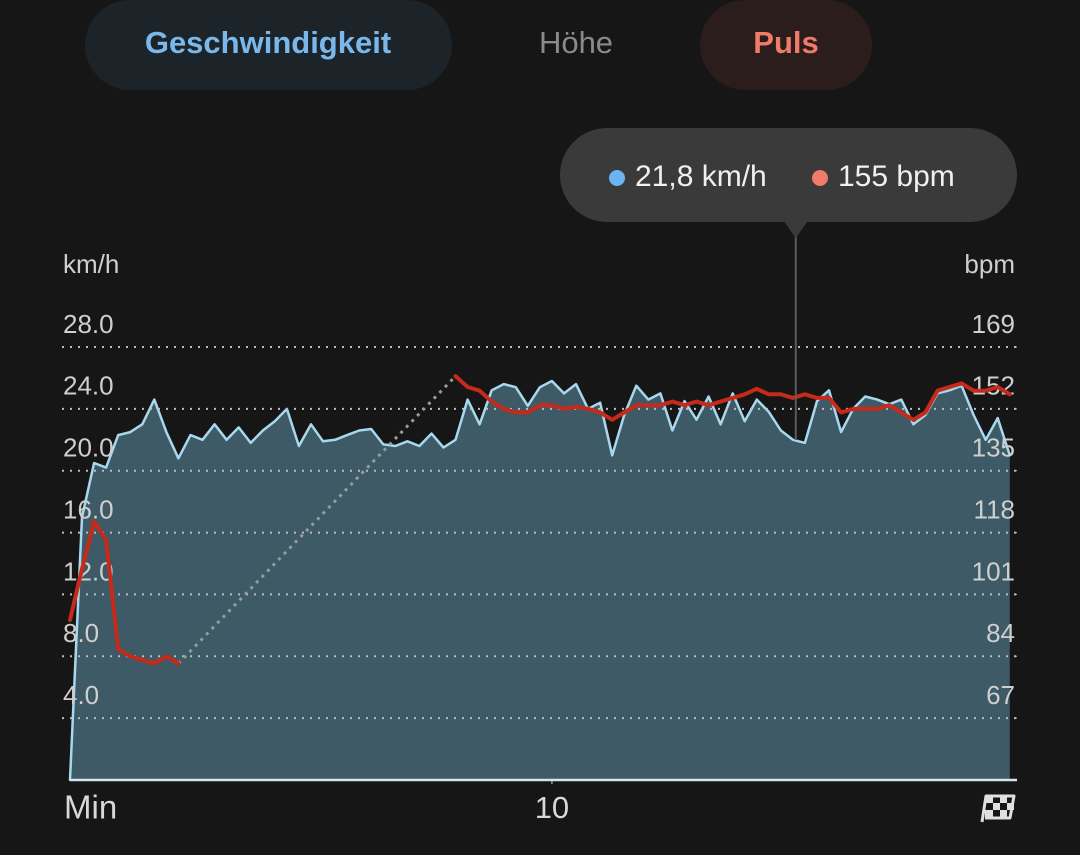 The image size is (1080, 855). I want to click on tooltip-pointer, so click(795, 229).